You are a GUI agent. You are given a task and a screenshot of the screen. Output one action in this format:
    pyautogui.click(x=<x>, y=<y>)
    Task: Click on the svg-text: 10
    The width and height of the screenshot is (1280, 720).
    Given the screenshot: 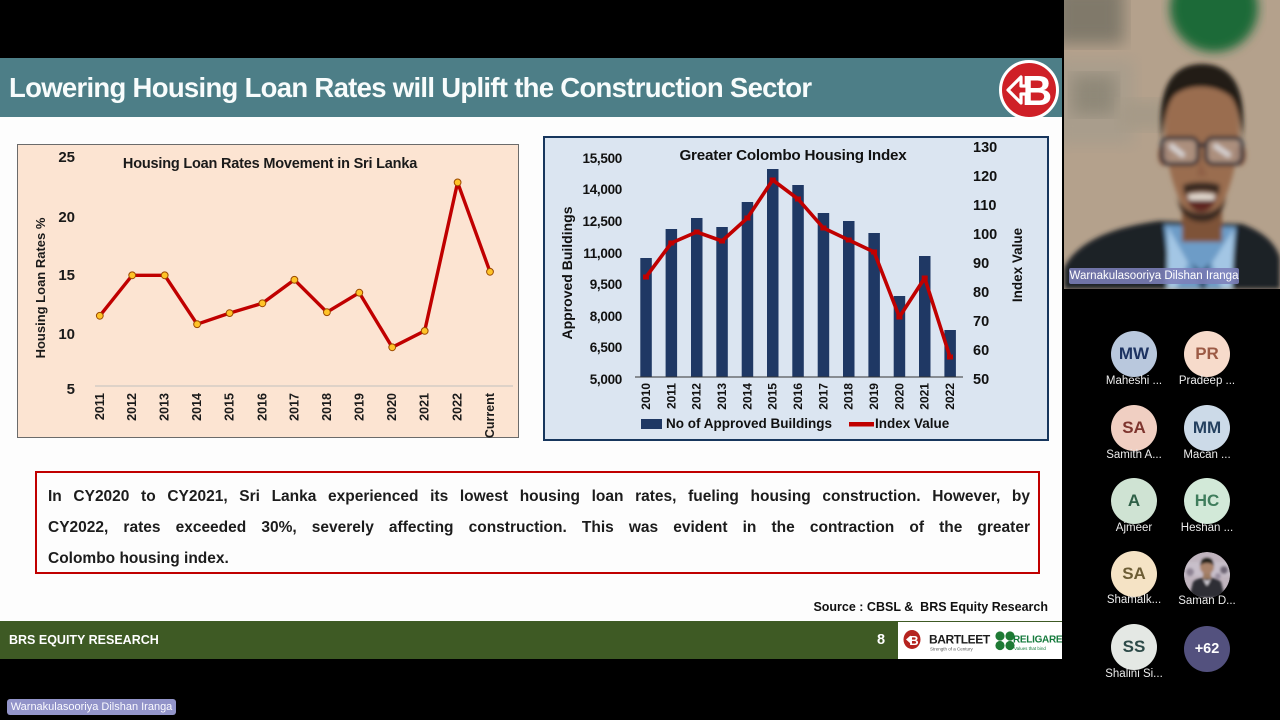 What is the action you would take?
    pyautogui.click(x=66, y=334)
    